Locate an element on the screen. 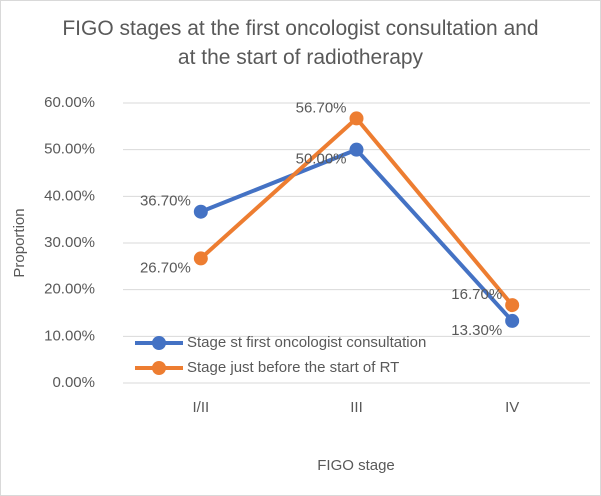  y-tick-label: 50.00% is located at coordinates (69, 149).